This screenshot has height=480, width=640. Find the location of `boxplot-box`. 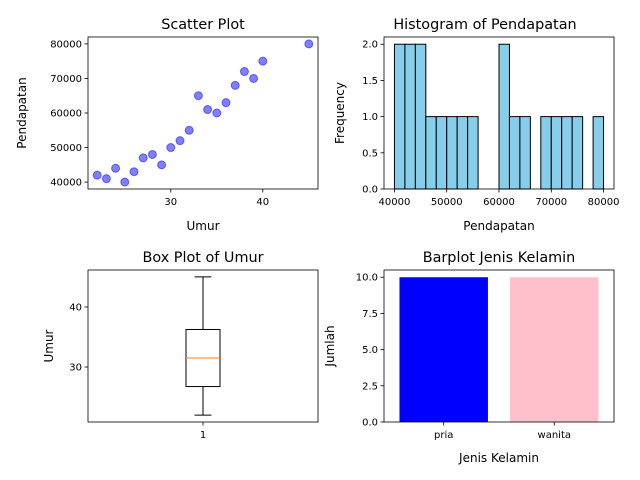

boxplot-box is located at coordinates (203, 346).